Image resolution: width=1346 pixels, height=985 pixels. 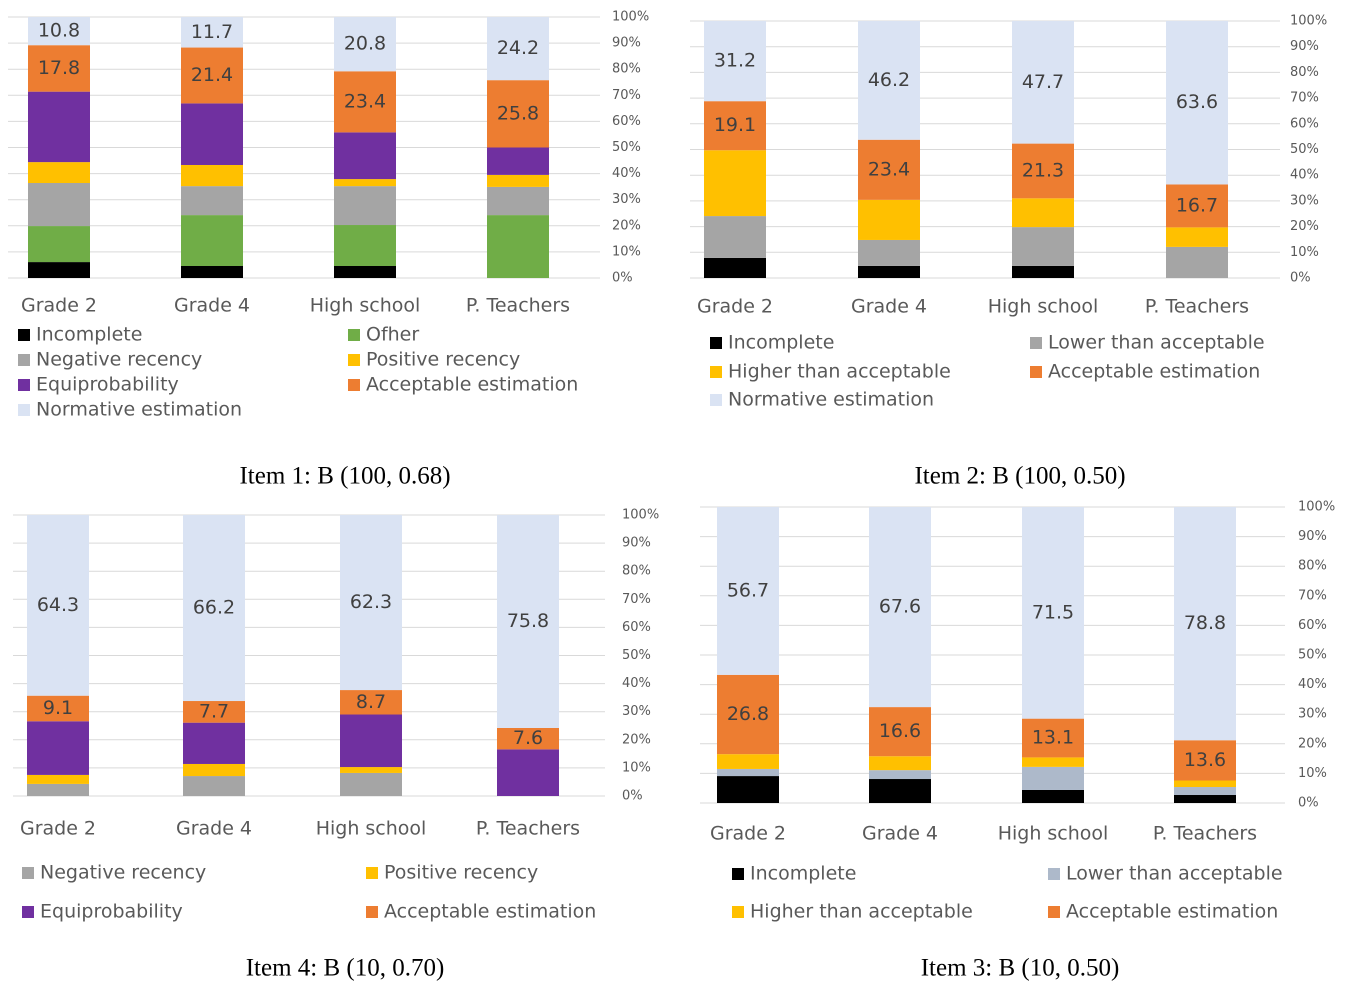 What do you see at coordinates (528, 621) in the screenshot?
I see `data-label: 75.8` at bounding box center [528, 621].